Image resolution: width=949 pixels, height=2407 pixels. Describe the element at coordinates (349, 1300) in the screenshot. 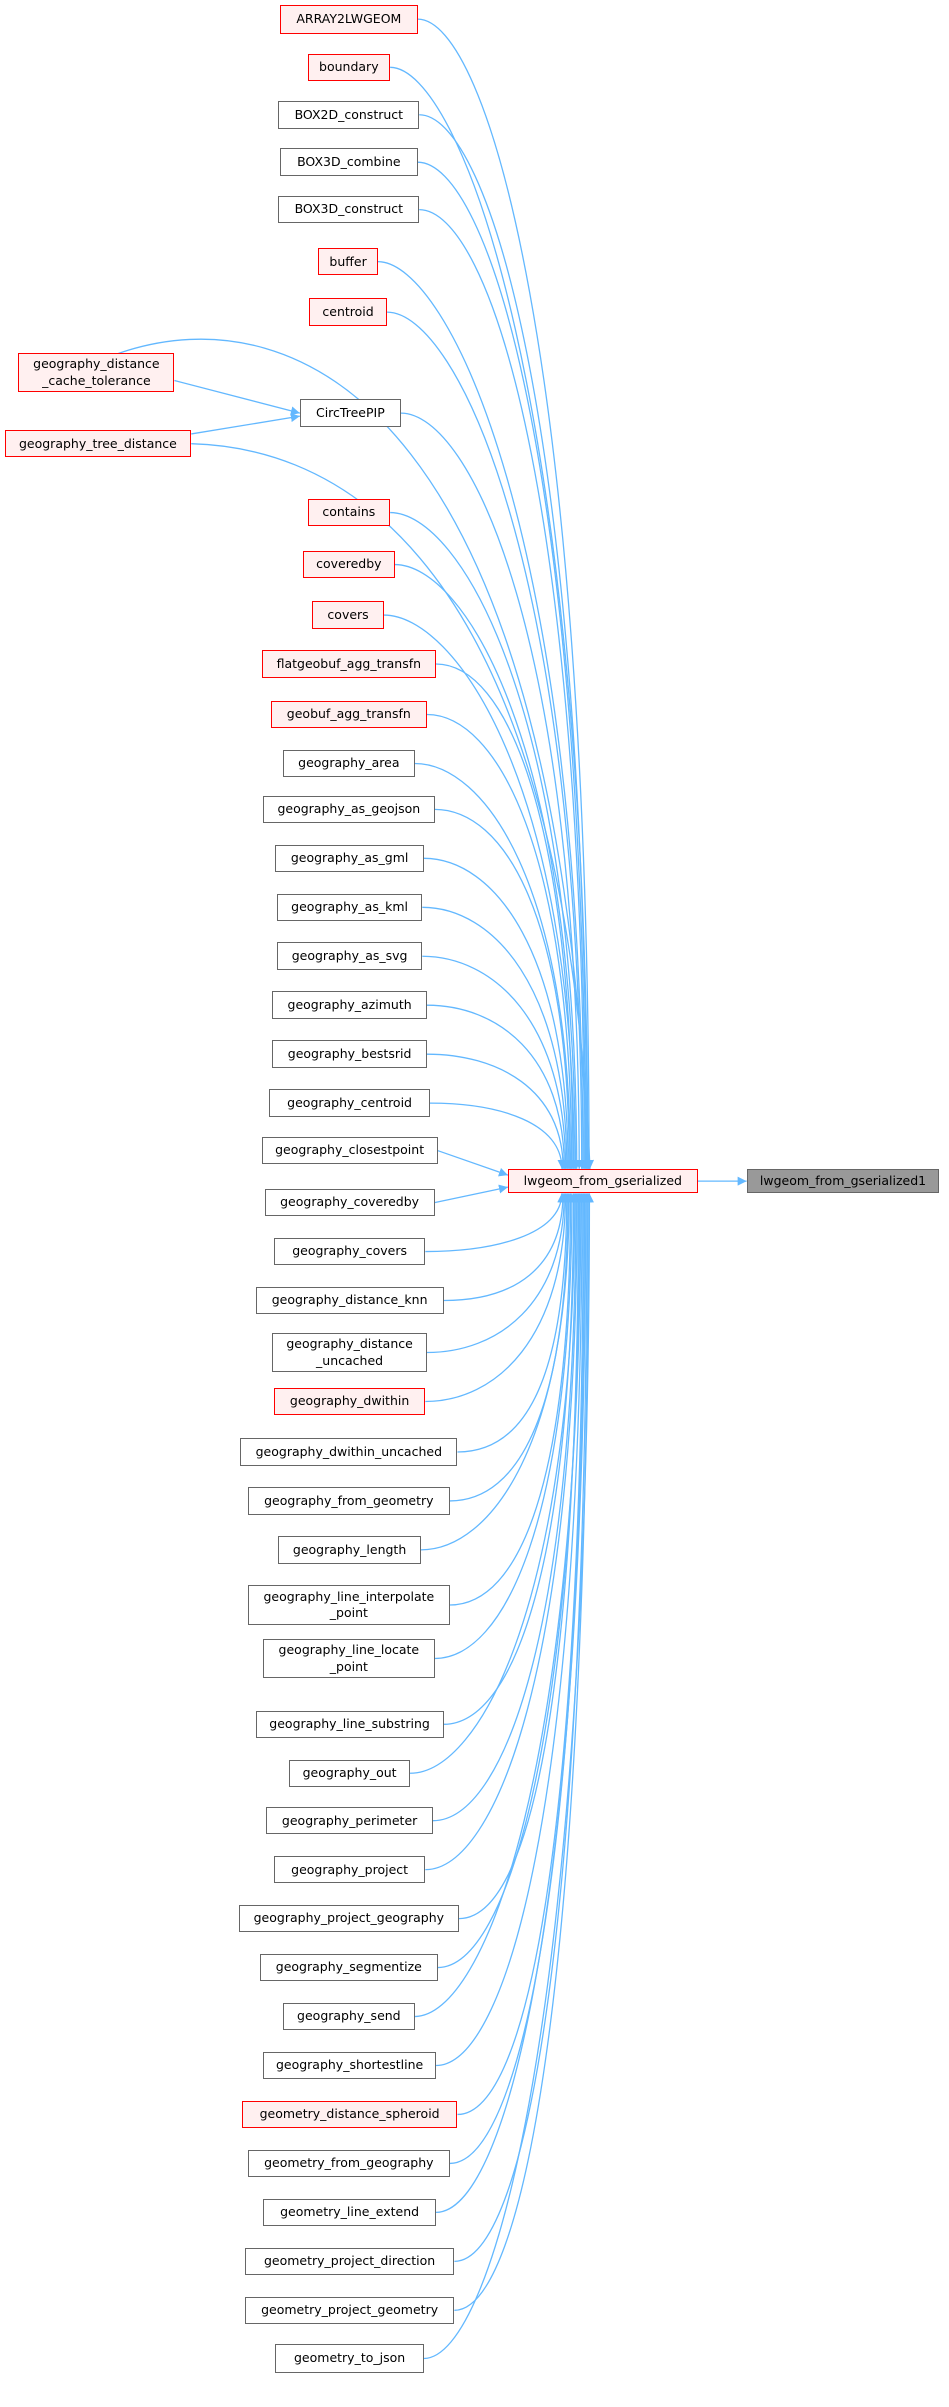

I see `node-geography-distance-knn: geography_distance_knn` at that location.